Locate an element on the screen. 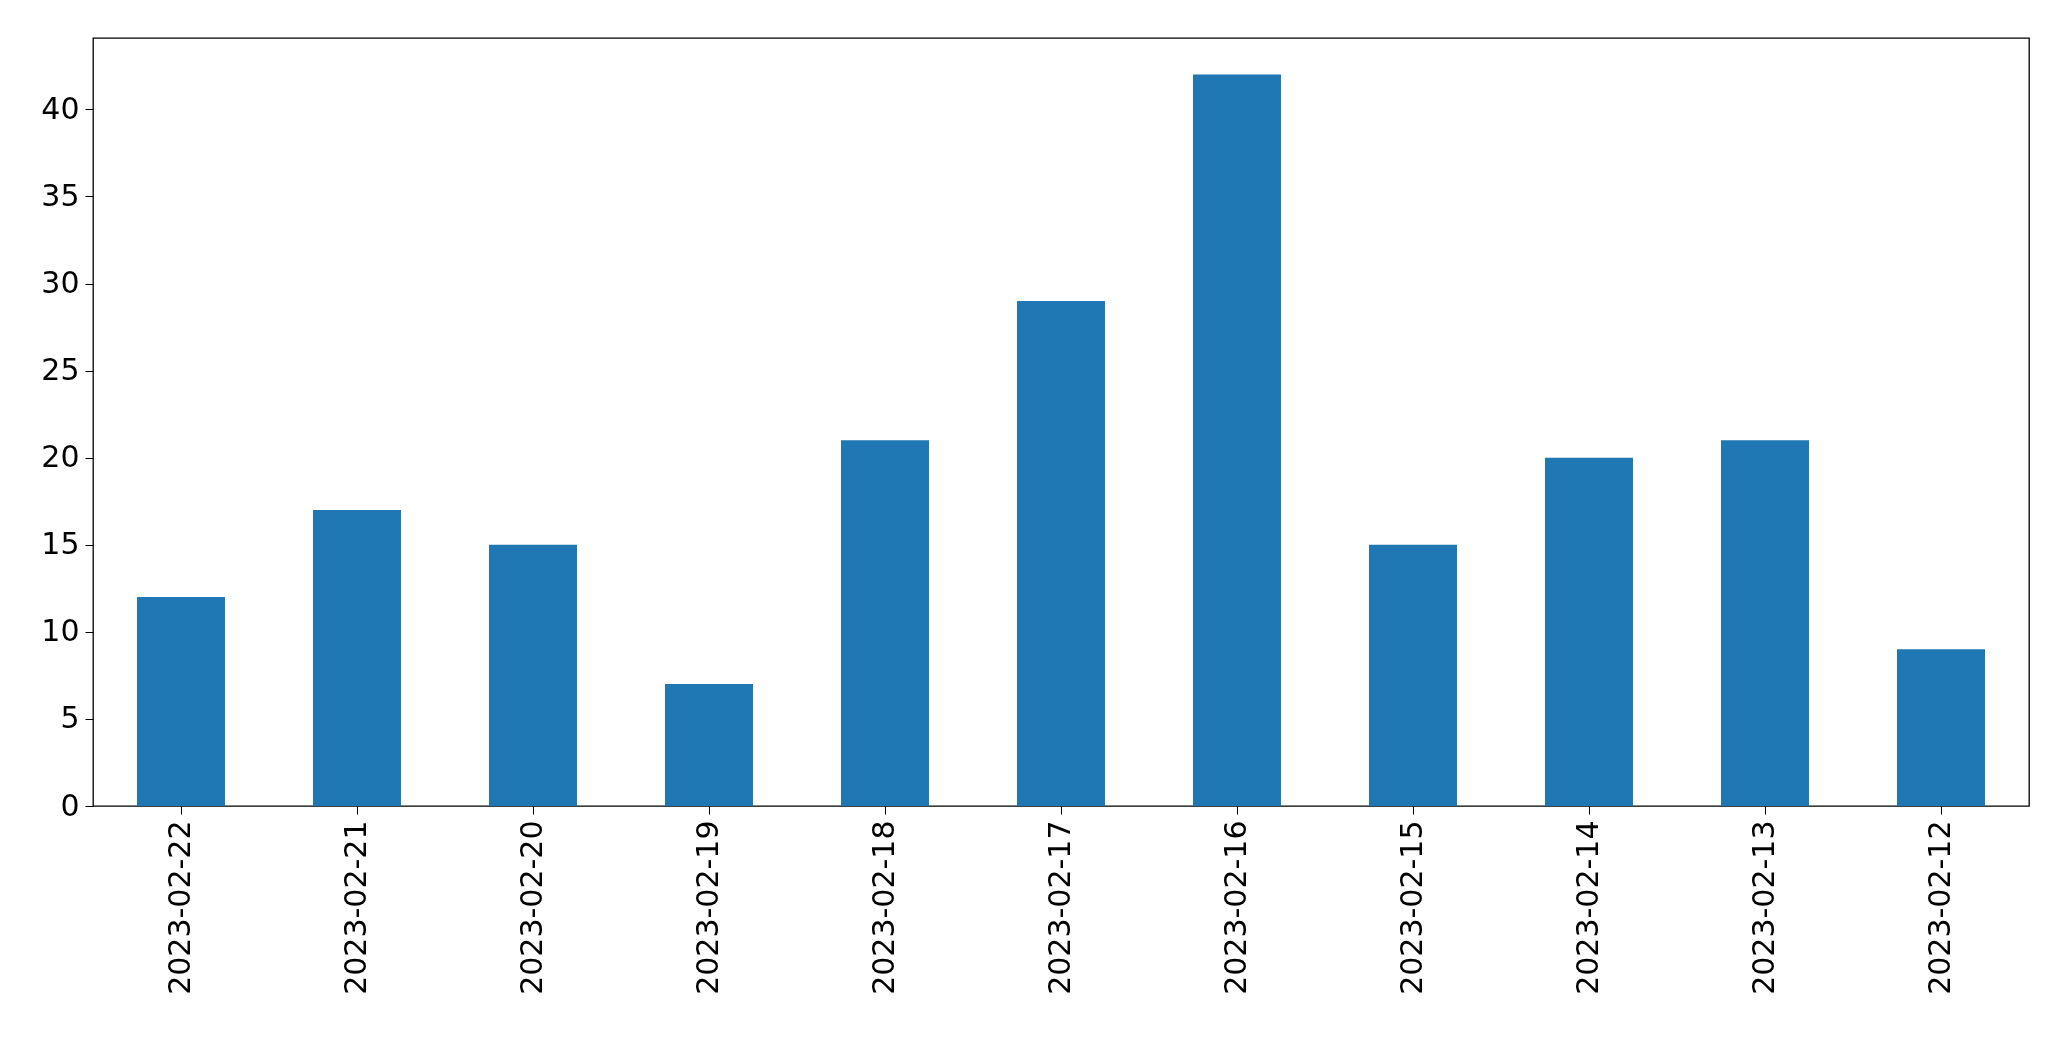 This screenshot has width=2071, height=1061. x-tick-label: 2023-02-18 is located at coordinates (883, 907).